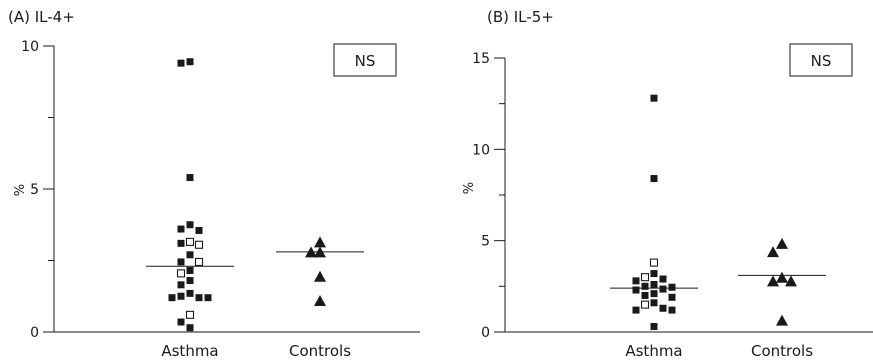 This screenshot has height=360, width=873. I want to click on chart-title: (B) IL-5+, so click(520, 17).